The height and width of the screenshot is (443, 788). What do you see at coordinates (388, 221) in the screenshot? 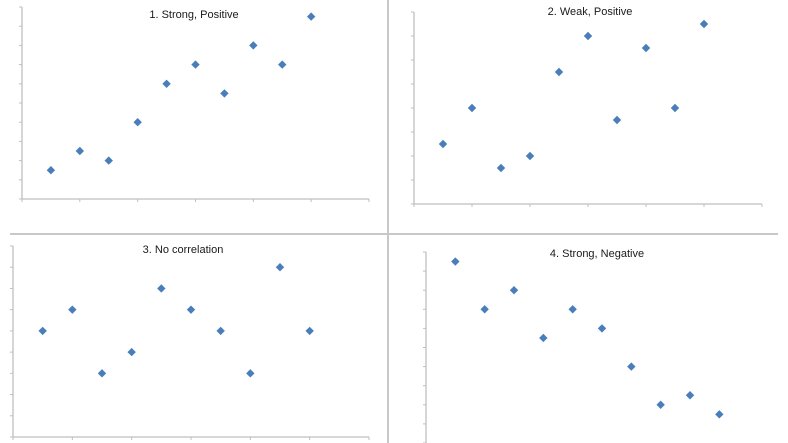
I see `vertical-divider` at bounding box center [388, 221].